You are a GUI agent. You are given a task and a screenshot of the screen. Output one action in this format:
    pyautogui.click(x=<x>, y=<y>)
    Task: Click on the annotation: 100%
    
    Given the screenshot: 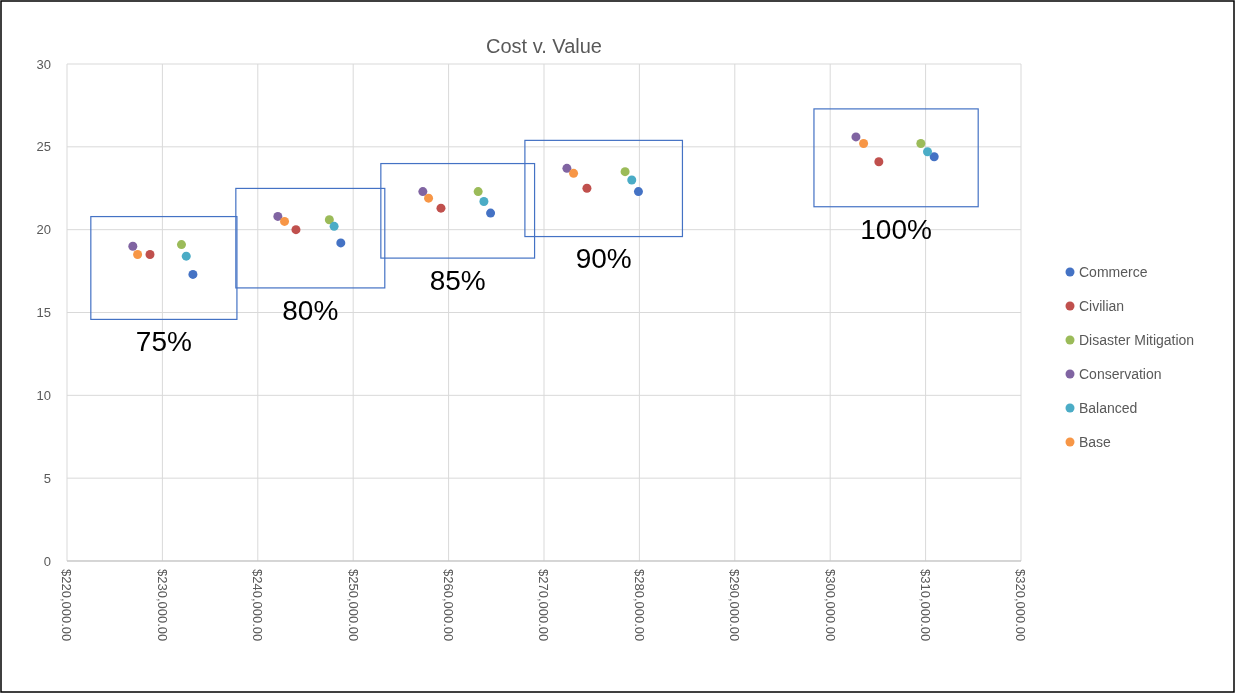 What is the action you would take?
    pyautogui.click(x=896, y=229)
    